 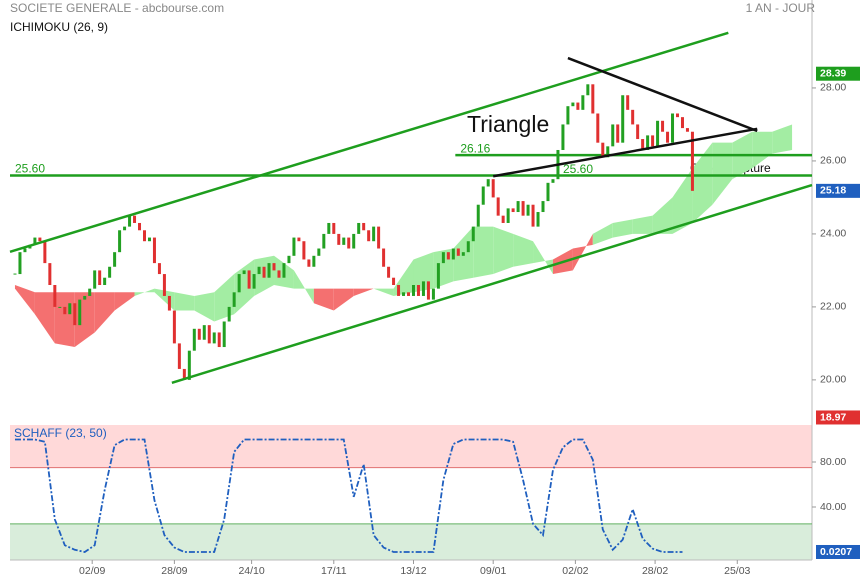 I want to click on y-tick-label: 20.00, so click(x=833, y=380).